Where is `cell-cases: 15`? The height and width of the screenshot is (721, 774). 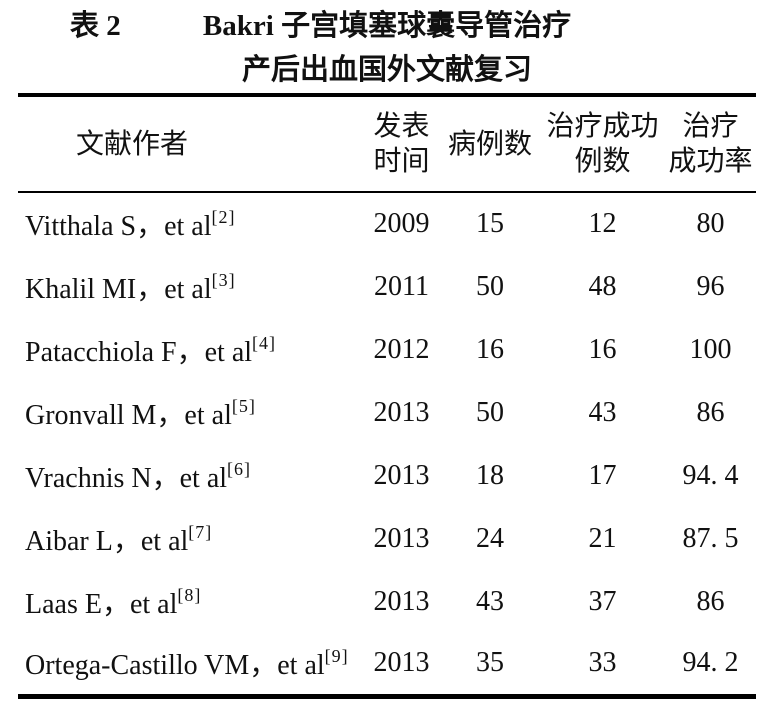
cell-cases: 15 is located at coordinates (490, 223).